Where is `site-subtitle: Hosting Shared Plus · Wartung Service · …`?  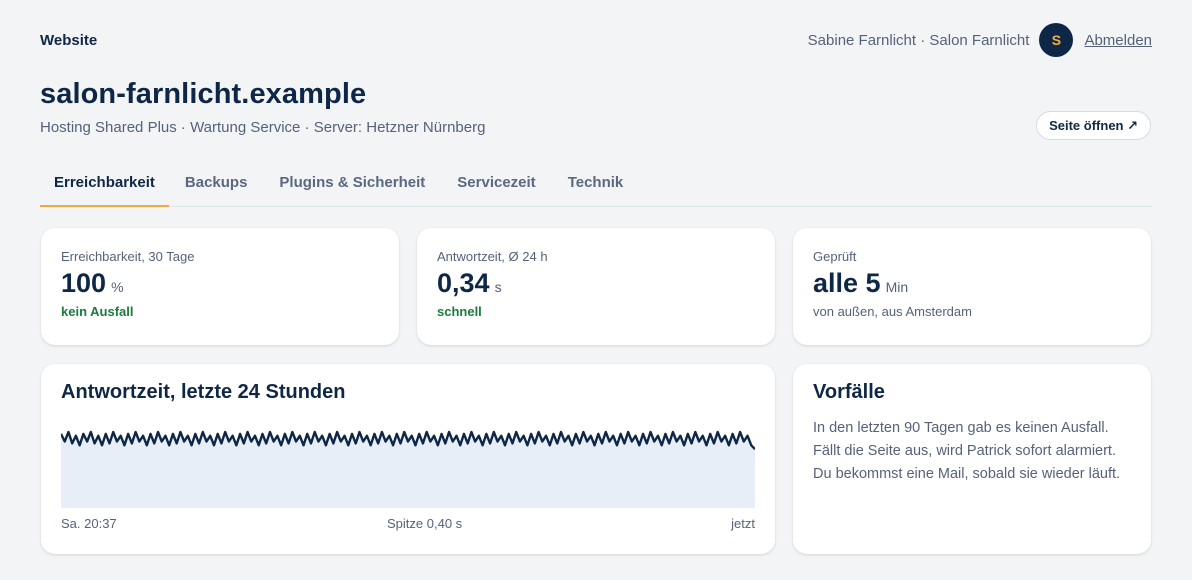 site-subtitle: Hosting Shared Plus · Wartung Service · … is located at coordinates (263, 127).